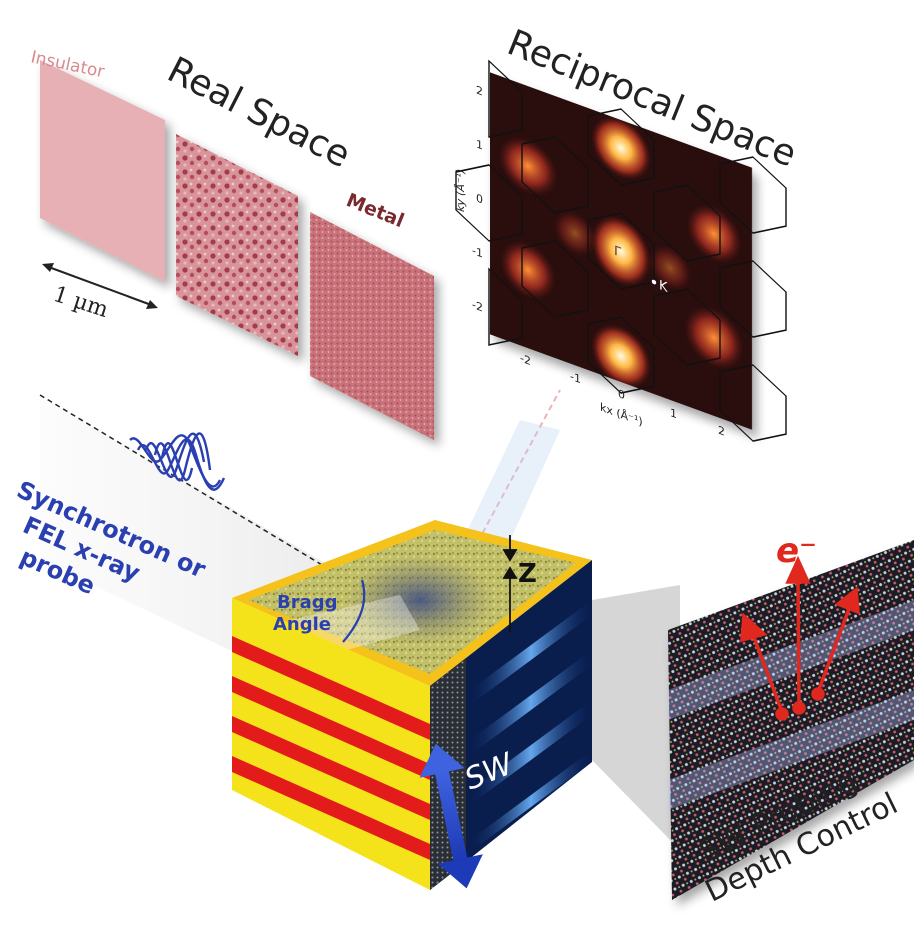  I want to click on bragg-angle-arc, so click(354, 611).